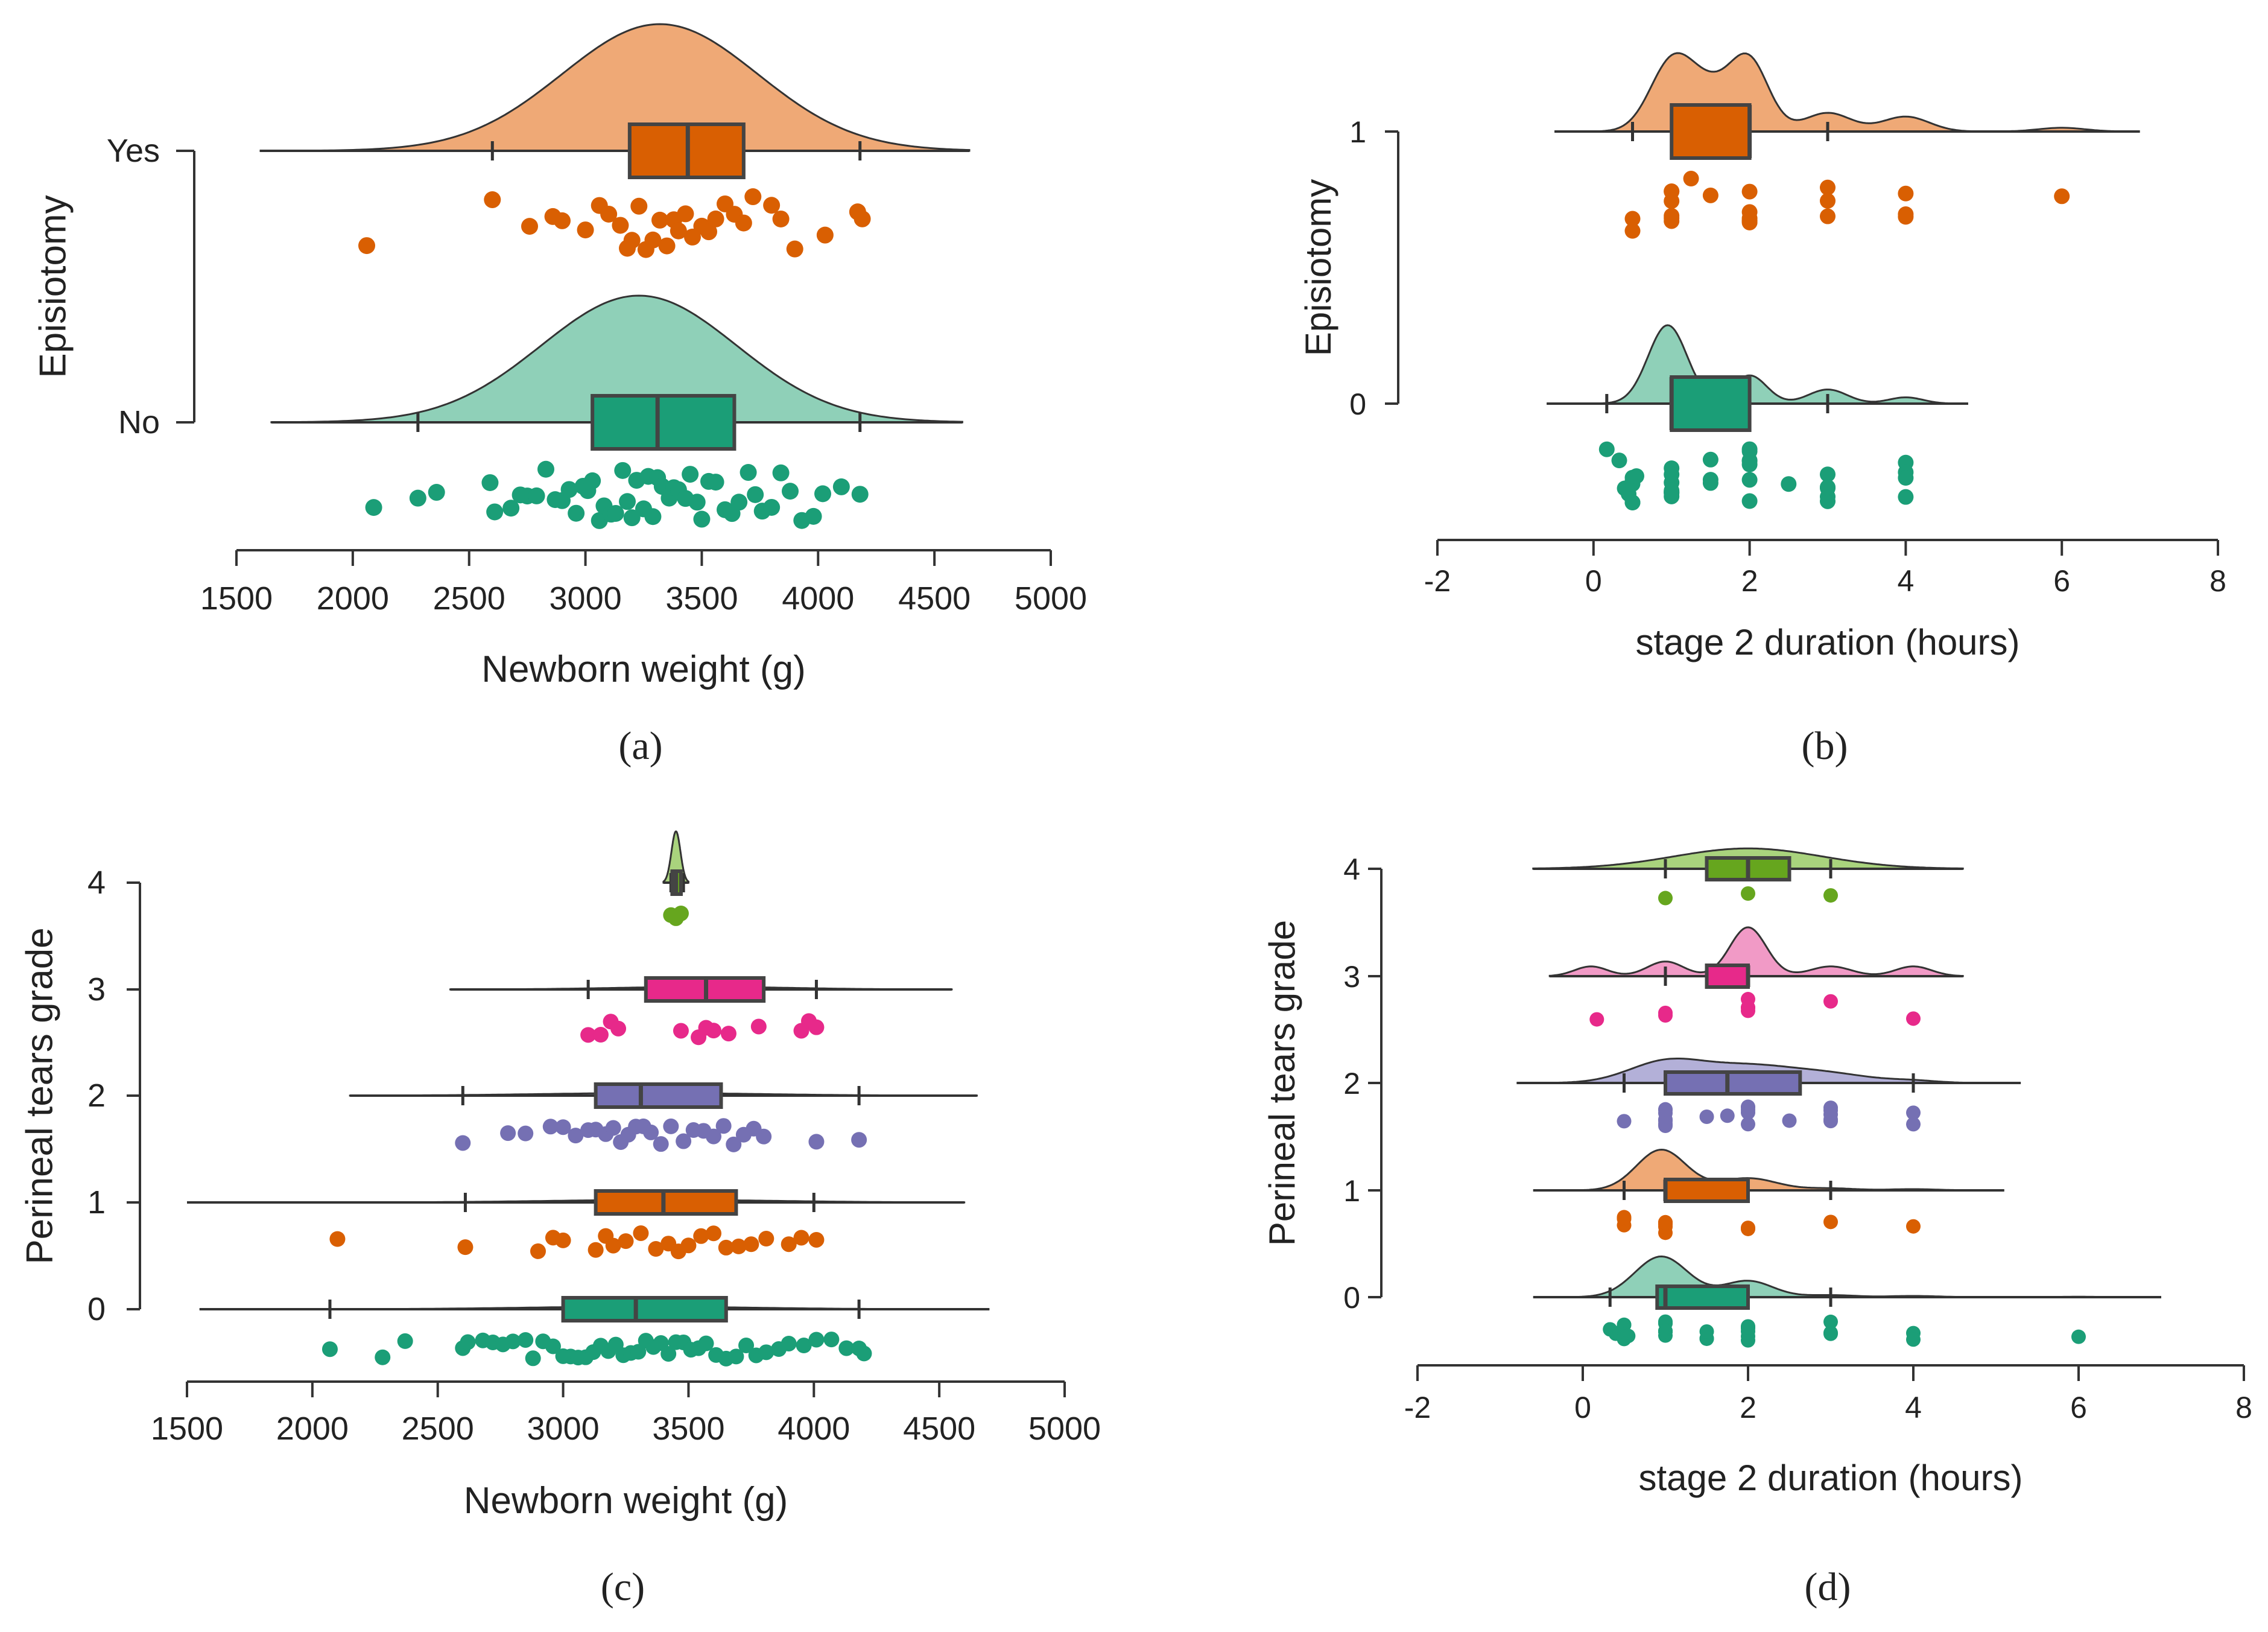  What do you see at coordinates (2217, 581) in the screenshot?
I see `x-tick-label: 8` at bounding box center [2217, 581].